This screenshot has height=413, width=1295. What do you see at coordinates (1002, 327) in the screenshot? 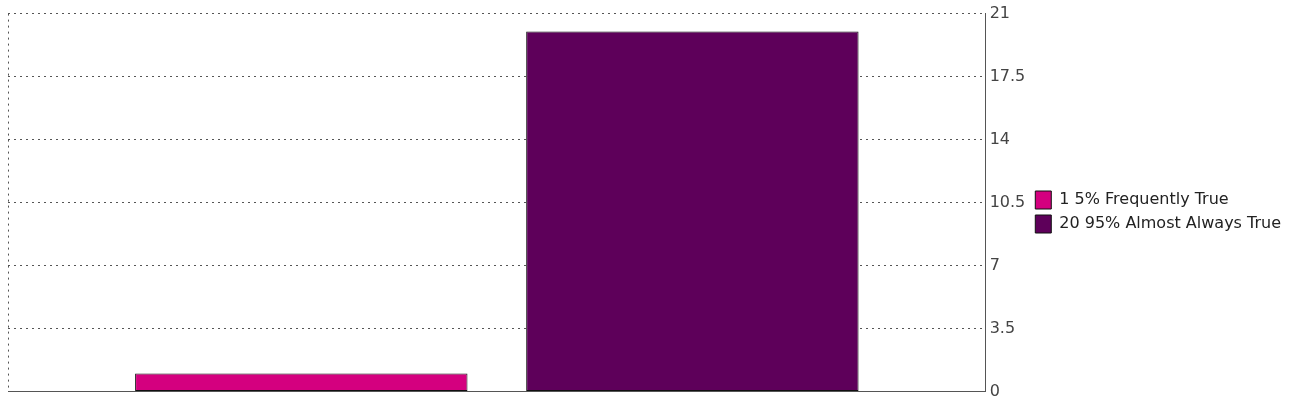
I see `y-tick-label: 3.5` at bounding box center [1002, 327].